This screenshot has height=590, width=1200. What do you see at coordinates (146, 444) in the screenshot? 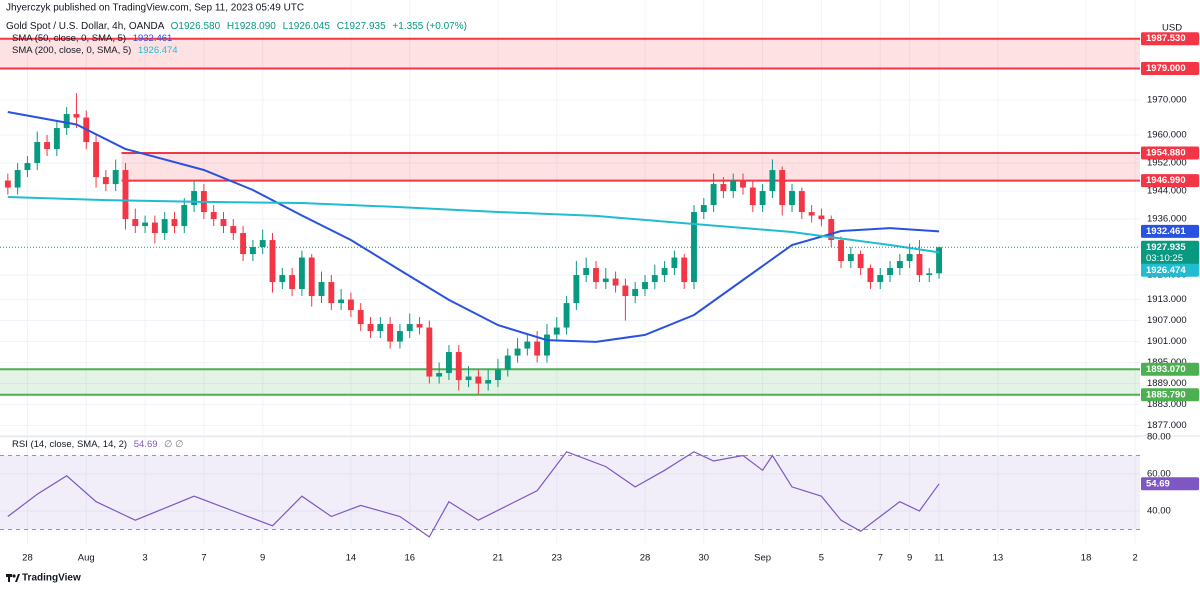
I see `rsi-value: 54.69` at bounding box center [146, 444].